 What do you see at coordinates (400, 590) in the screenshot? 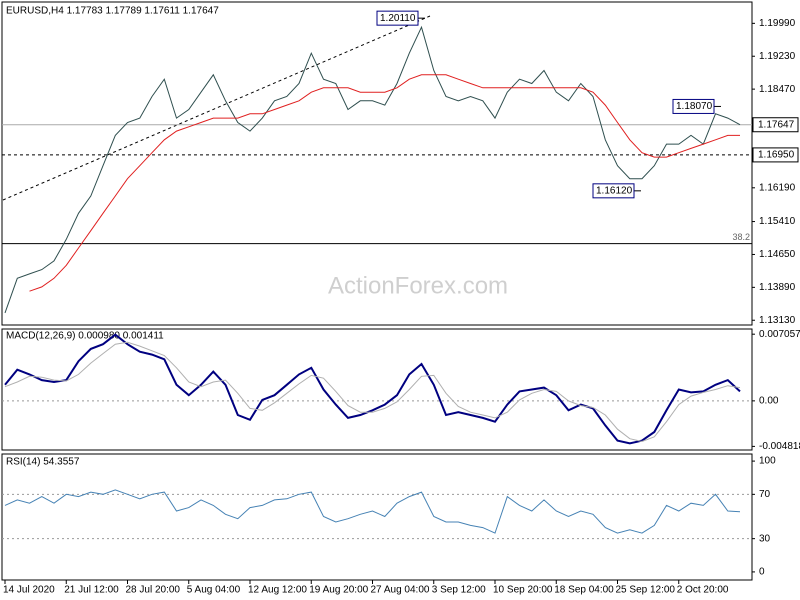
I see `x-tick-label: 27 Aug 04:00` at bounding box center [400, 590].